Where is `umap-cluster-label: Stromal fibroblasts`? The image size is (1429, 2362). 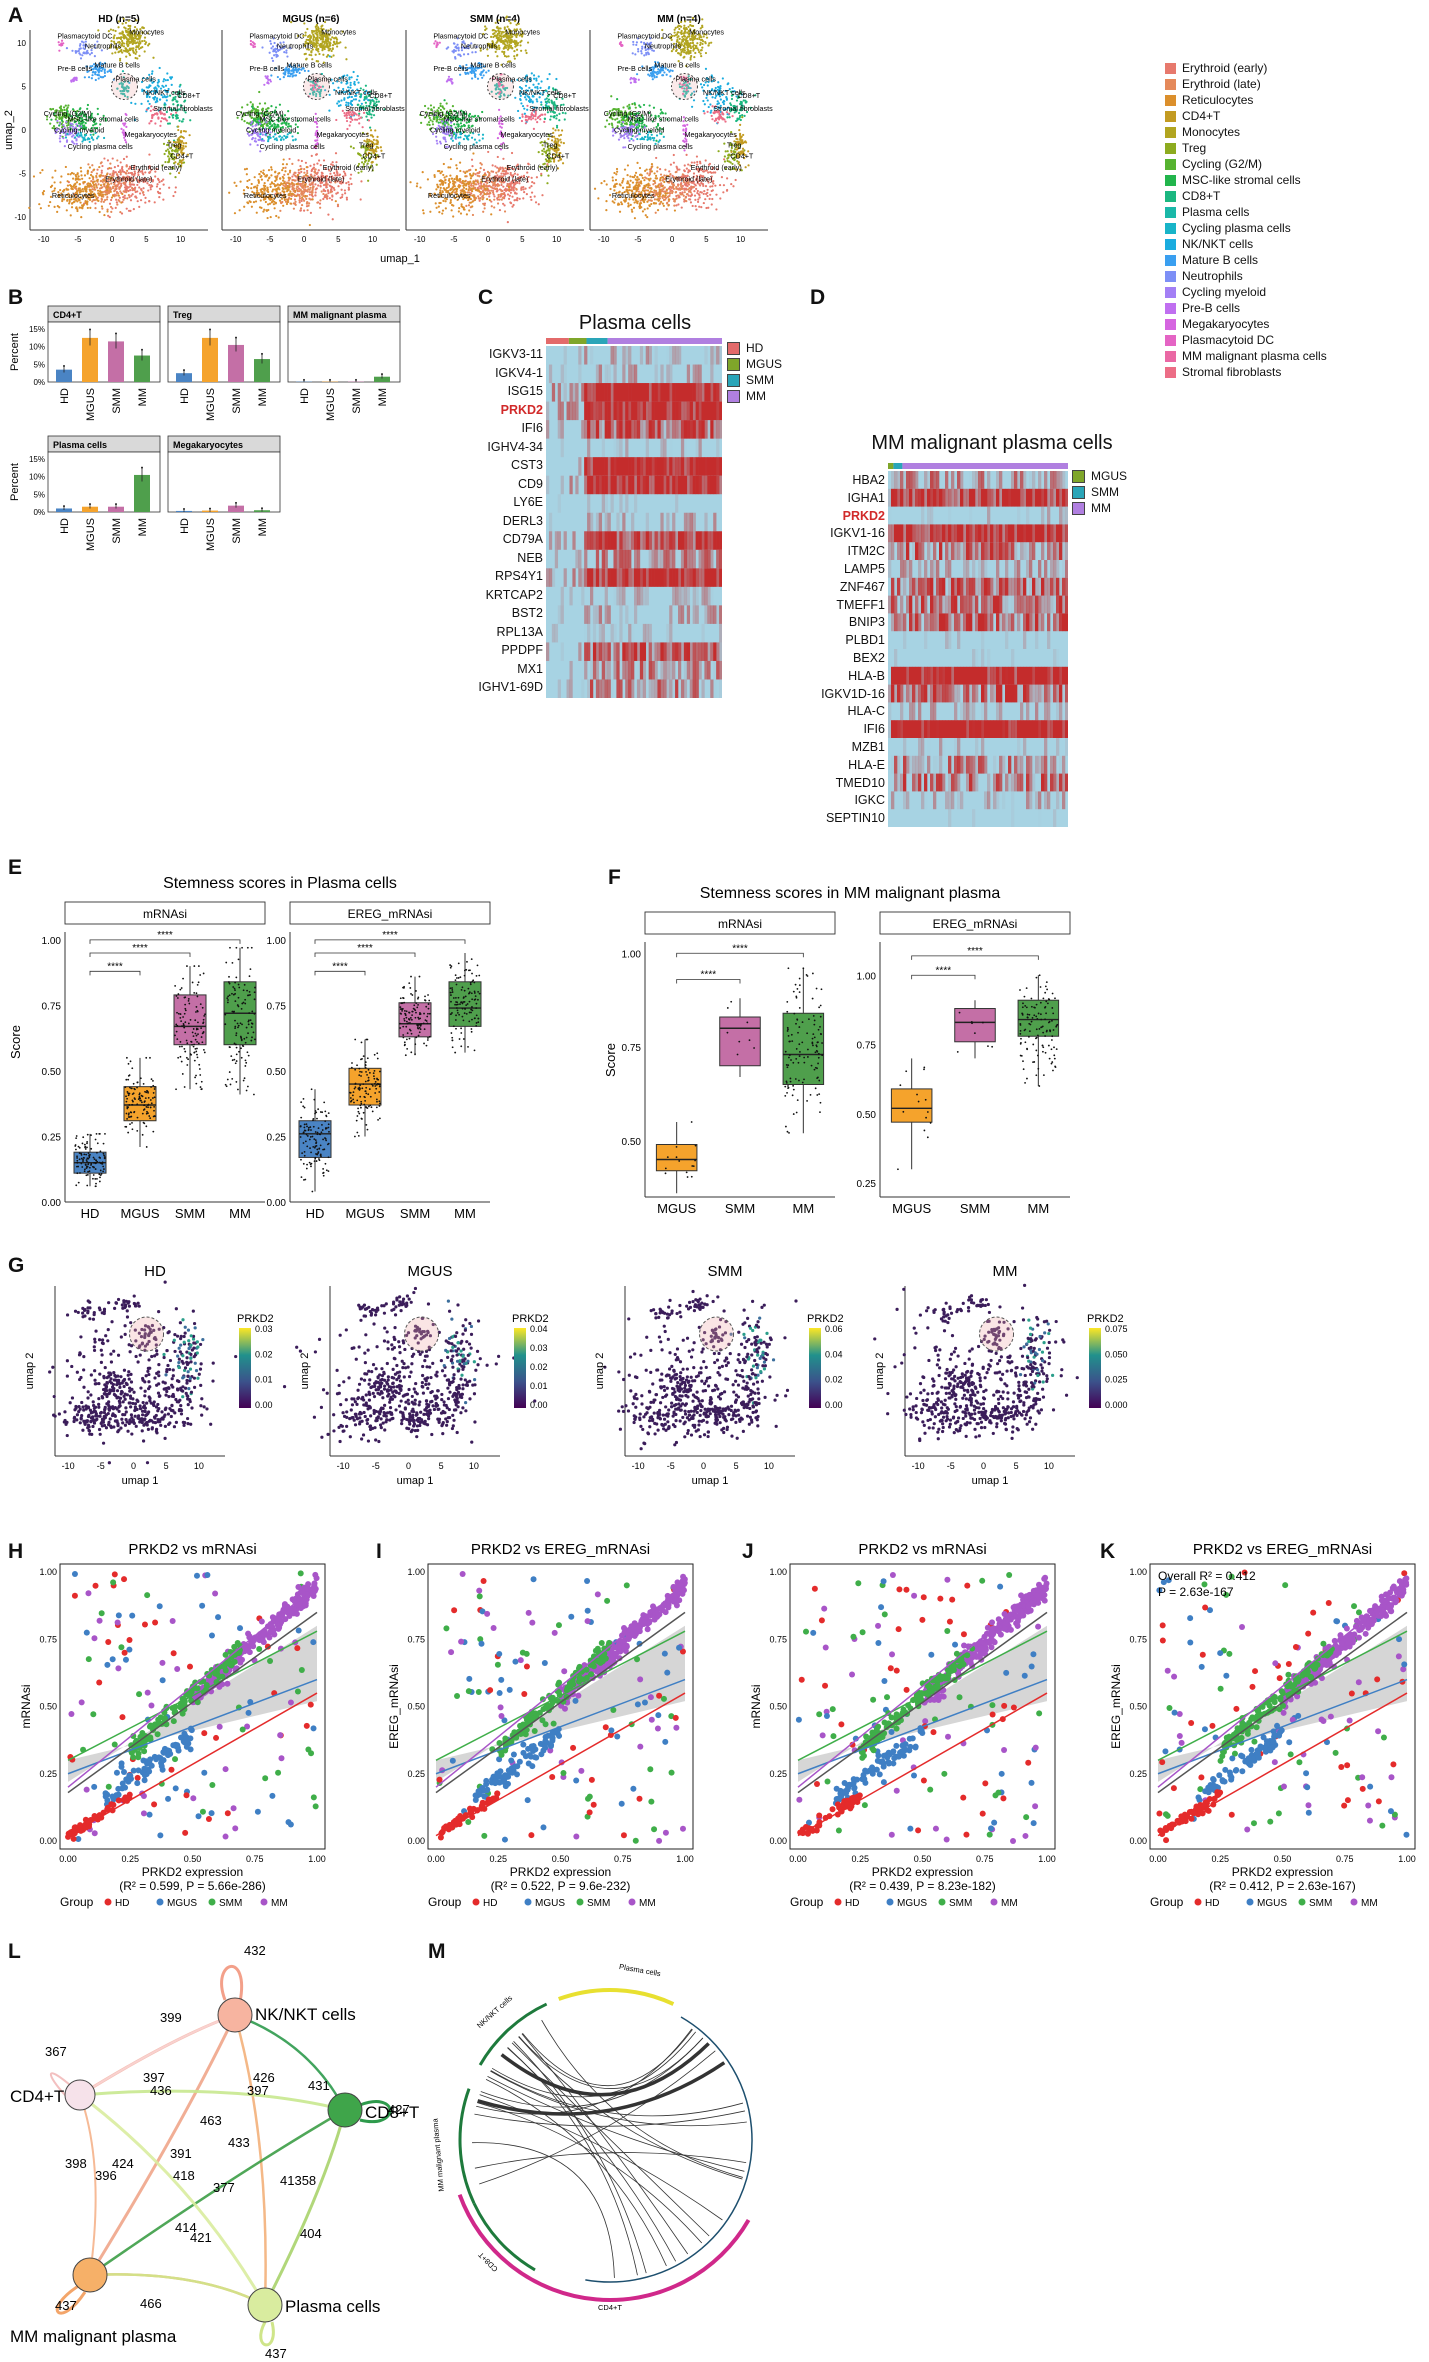 umap-cluster-label: Stromal fibroblasts is located at coordinates (183, 108).